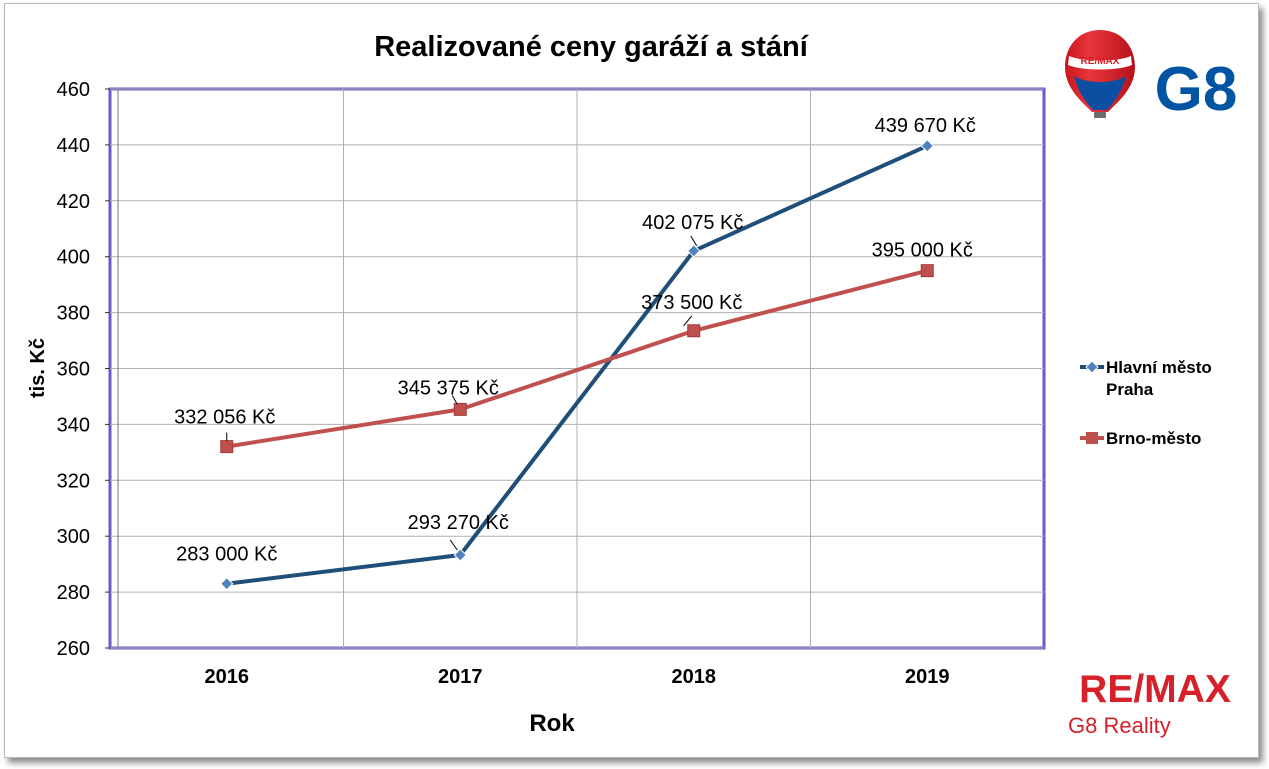 The height and width of the screenshot is (769, 1269). Describe the element at coordinates (73, 481) in the screenshot. I see `y-tick-label: 320` at that location.